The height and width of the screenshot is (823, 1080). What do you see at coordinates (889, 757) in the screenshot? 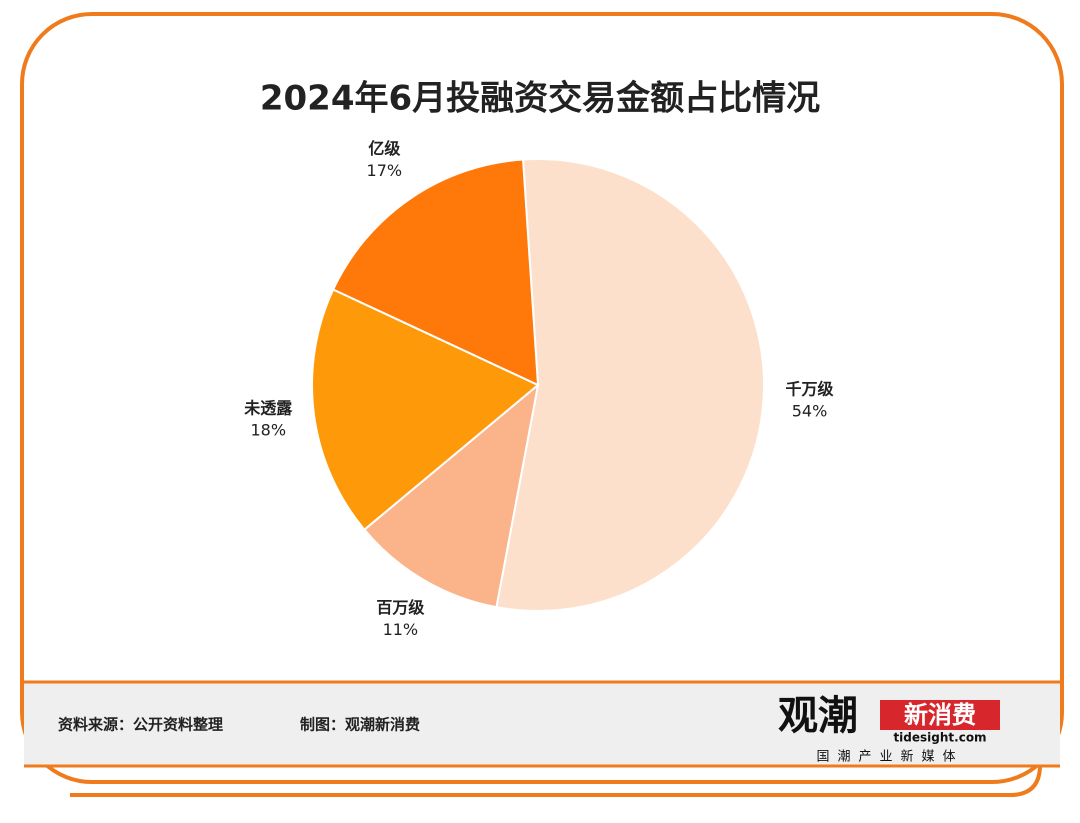
I see `logo-slogan: 国潮产业新媒体` at bounding box center [889, 757].